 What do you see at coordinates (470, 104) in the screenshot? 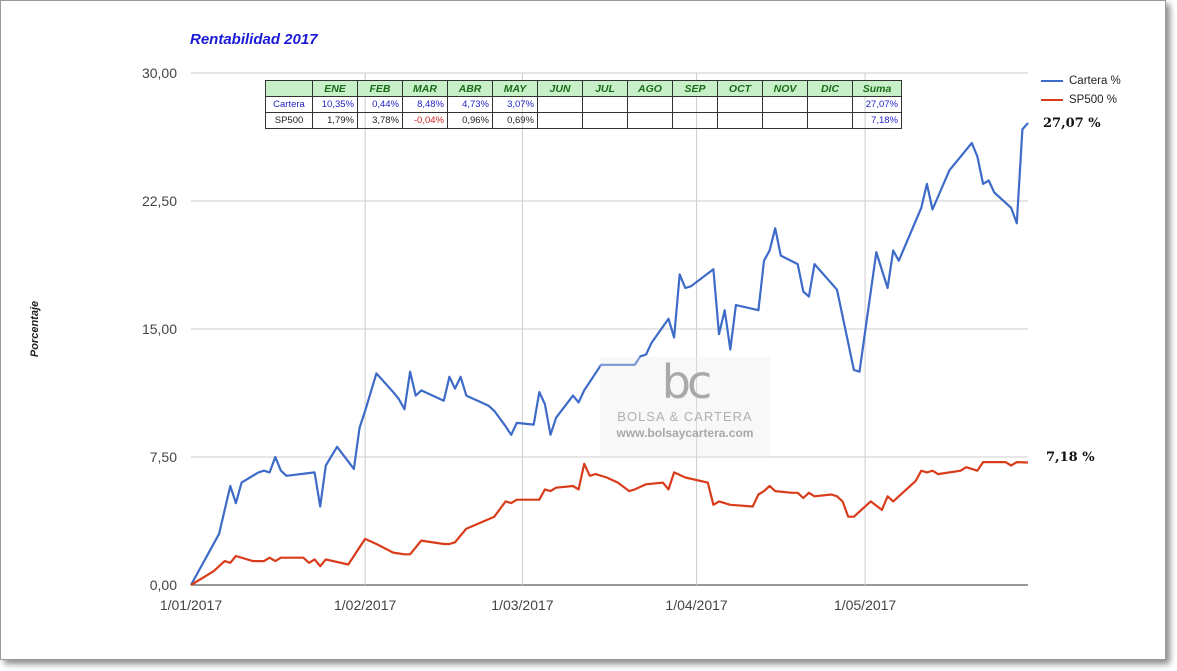
I see `table-cell: 4,73%` at bounding box center [470, 104].